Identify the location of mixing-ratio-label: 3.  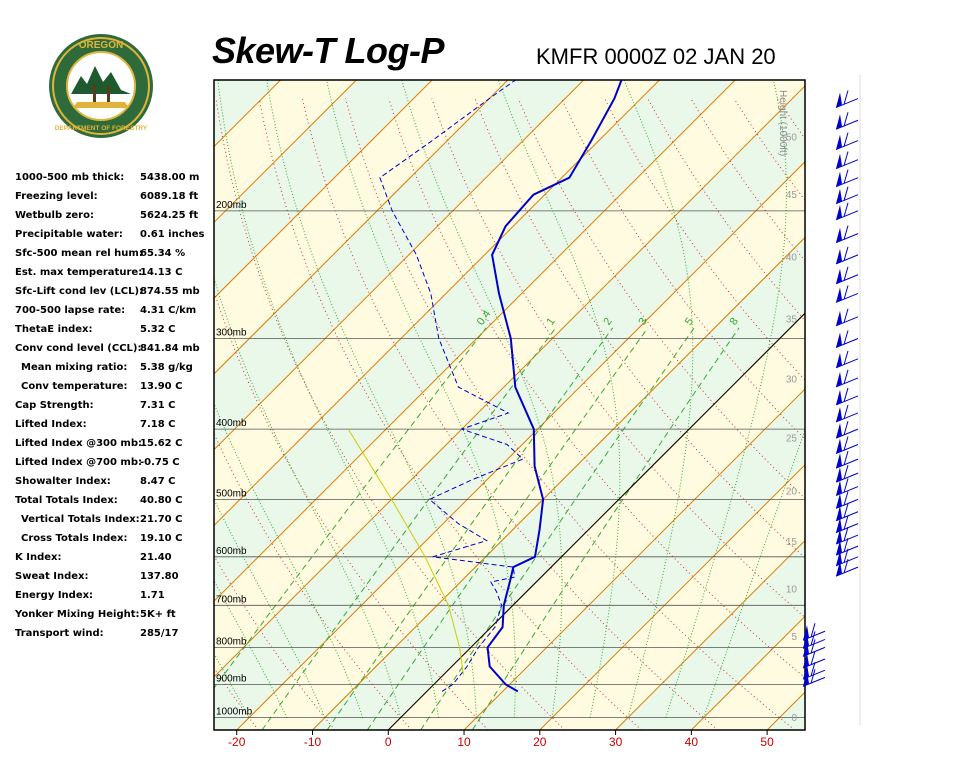
(643, 322).